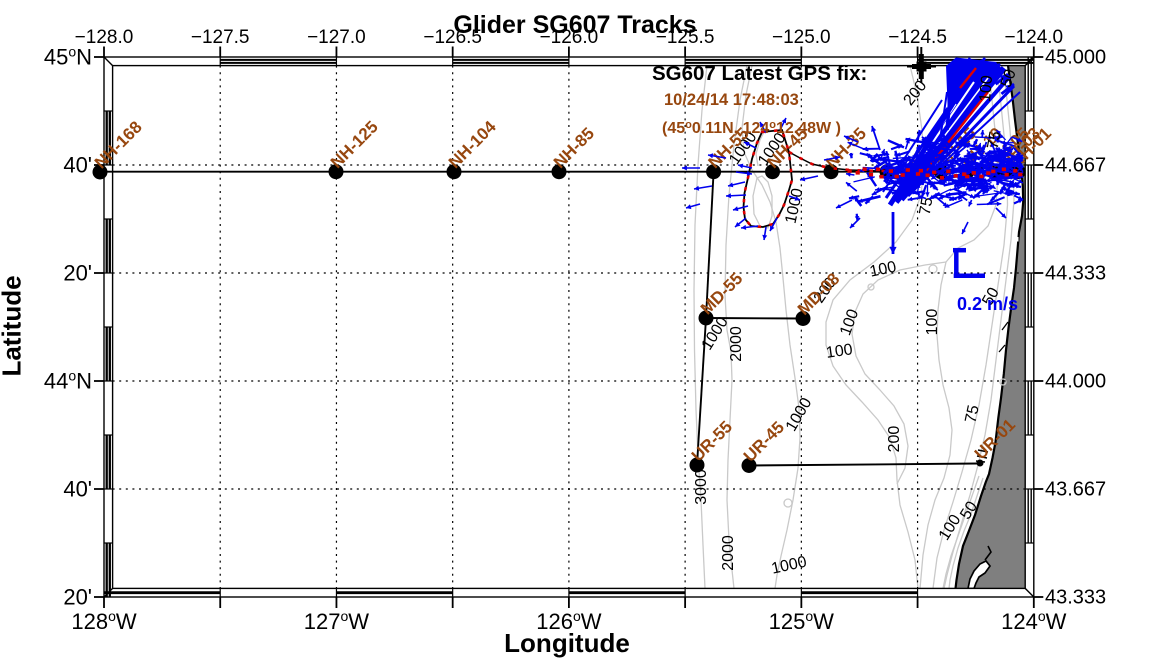  What do you see at coordinates (569, 621) in the screenshot?
I see `svg-text: 126oW` at bounding box center [569, 621].